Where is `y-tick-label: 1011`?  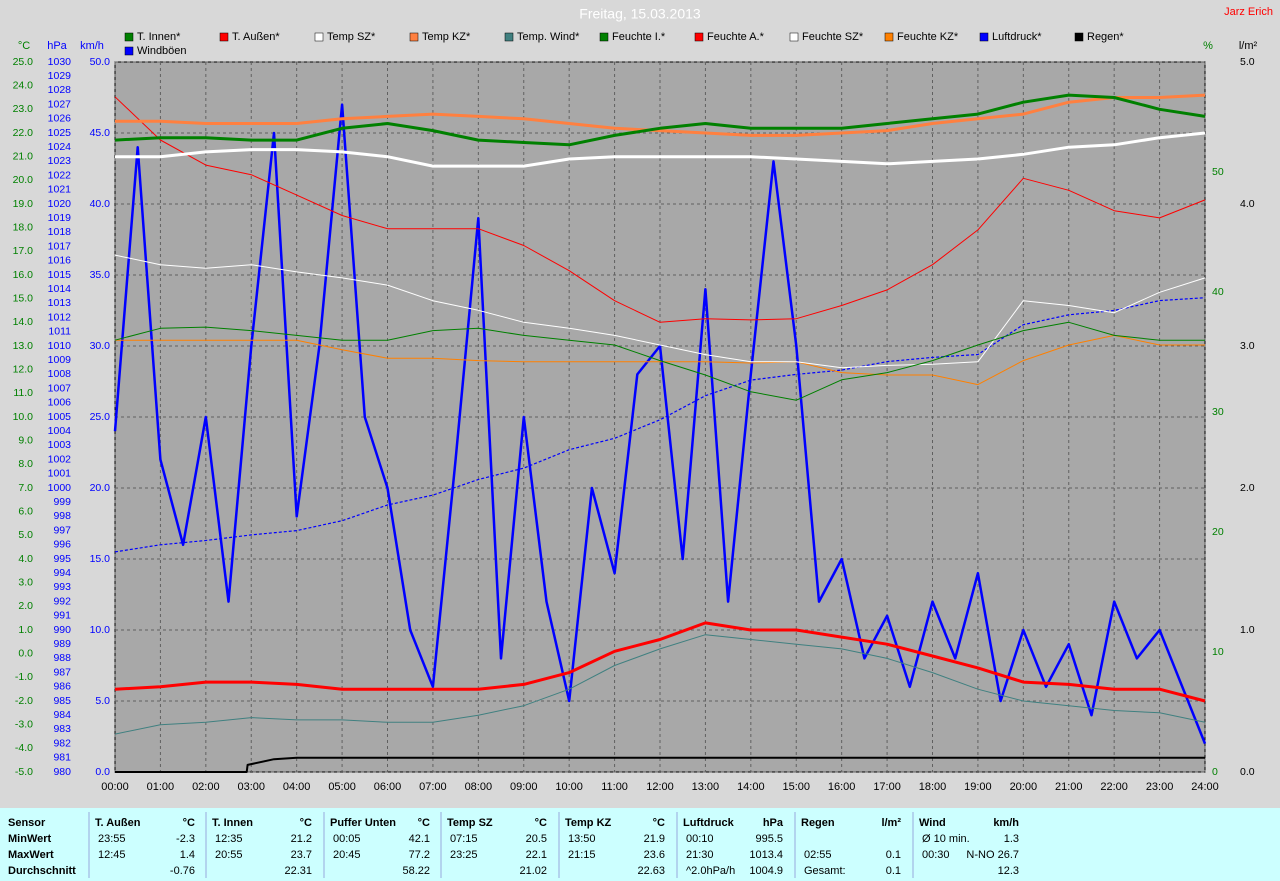 y-tick-label: 1011 is located at coordinates (59, 332).